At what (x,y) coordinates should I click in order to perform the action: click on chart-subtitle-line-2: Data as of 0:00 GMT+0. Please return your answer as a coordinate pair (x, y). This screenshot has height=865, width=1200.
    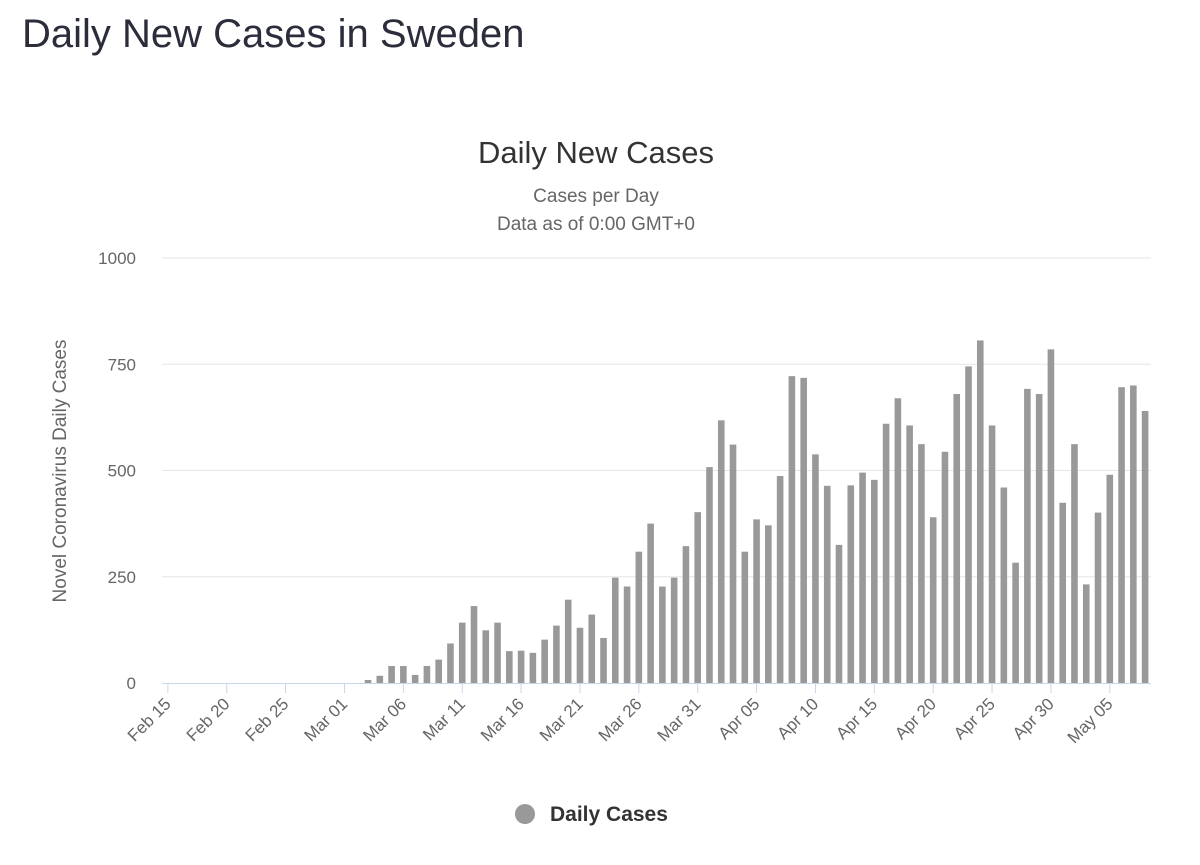
    Looking at the image, I should click on (596, 224).